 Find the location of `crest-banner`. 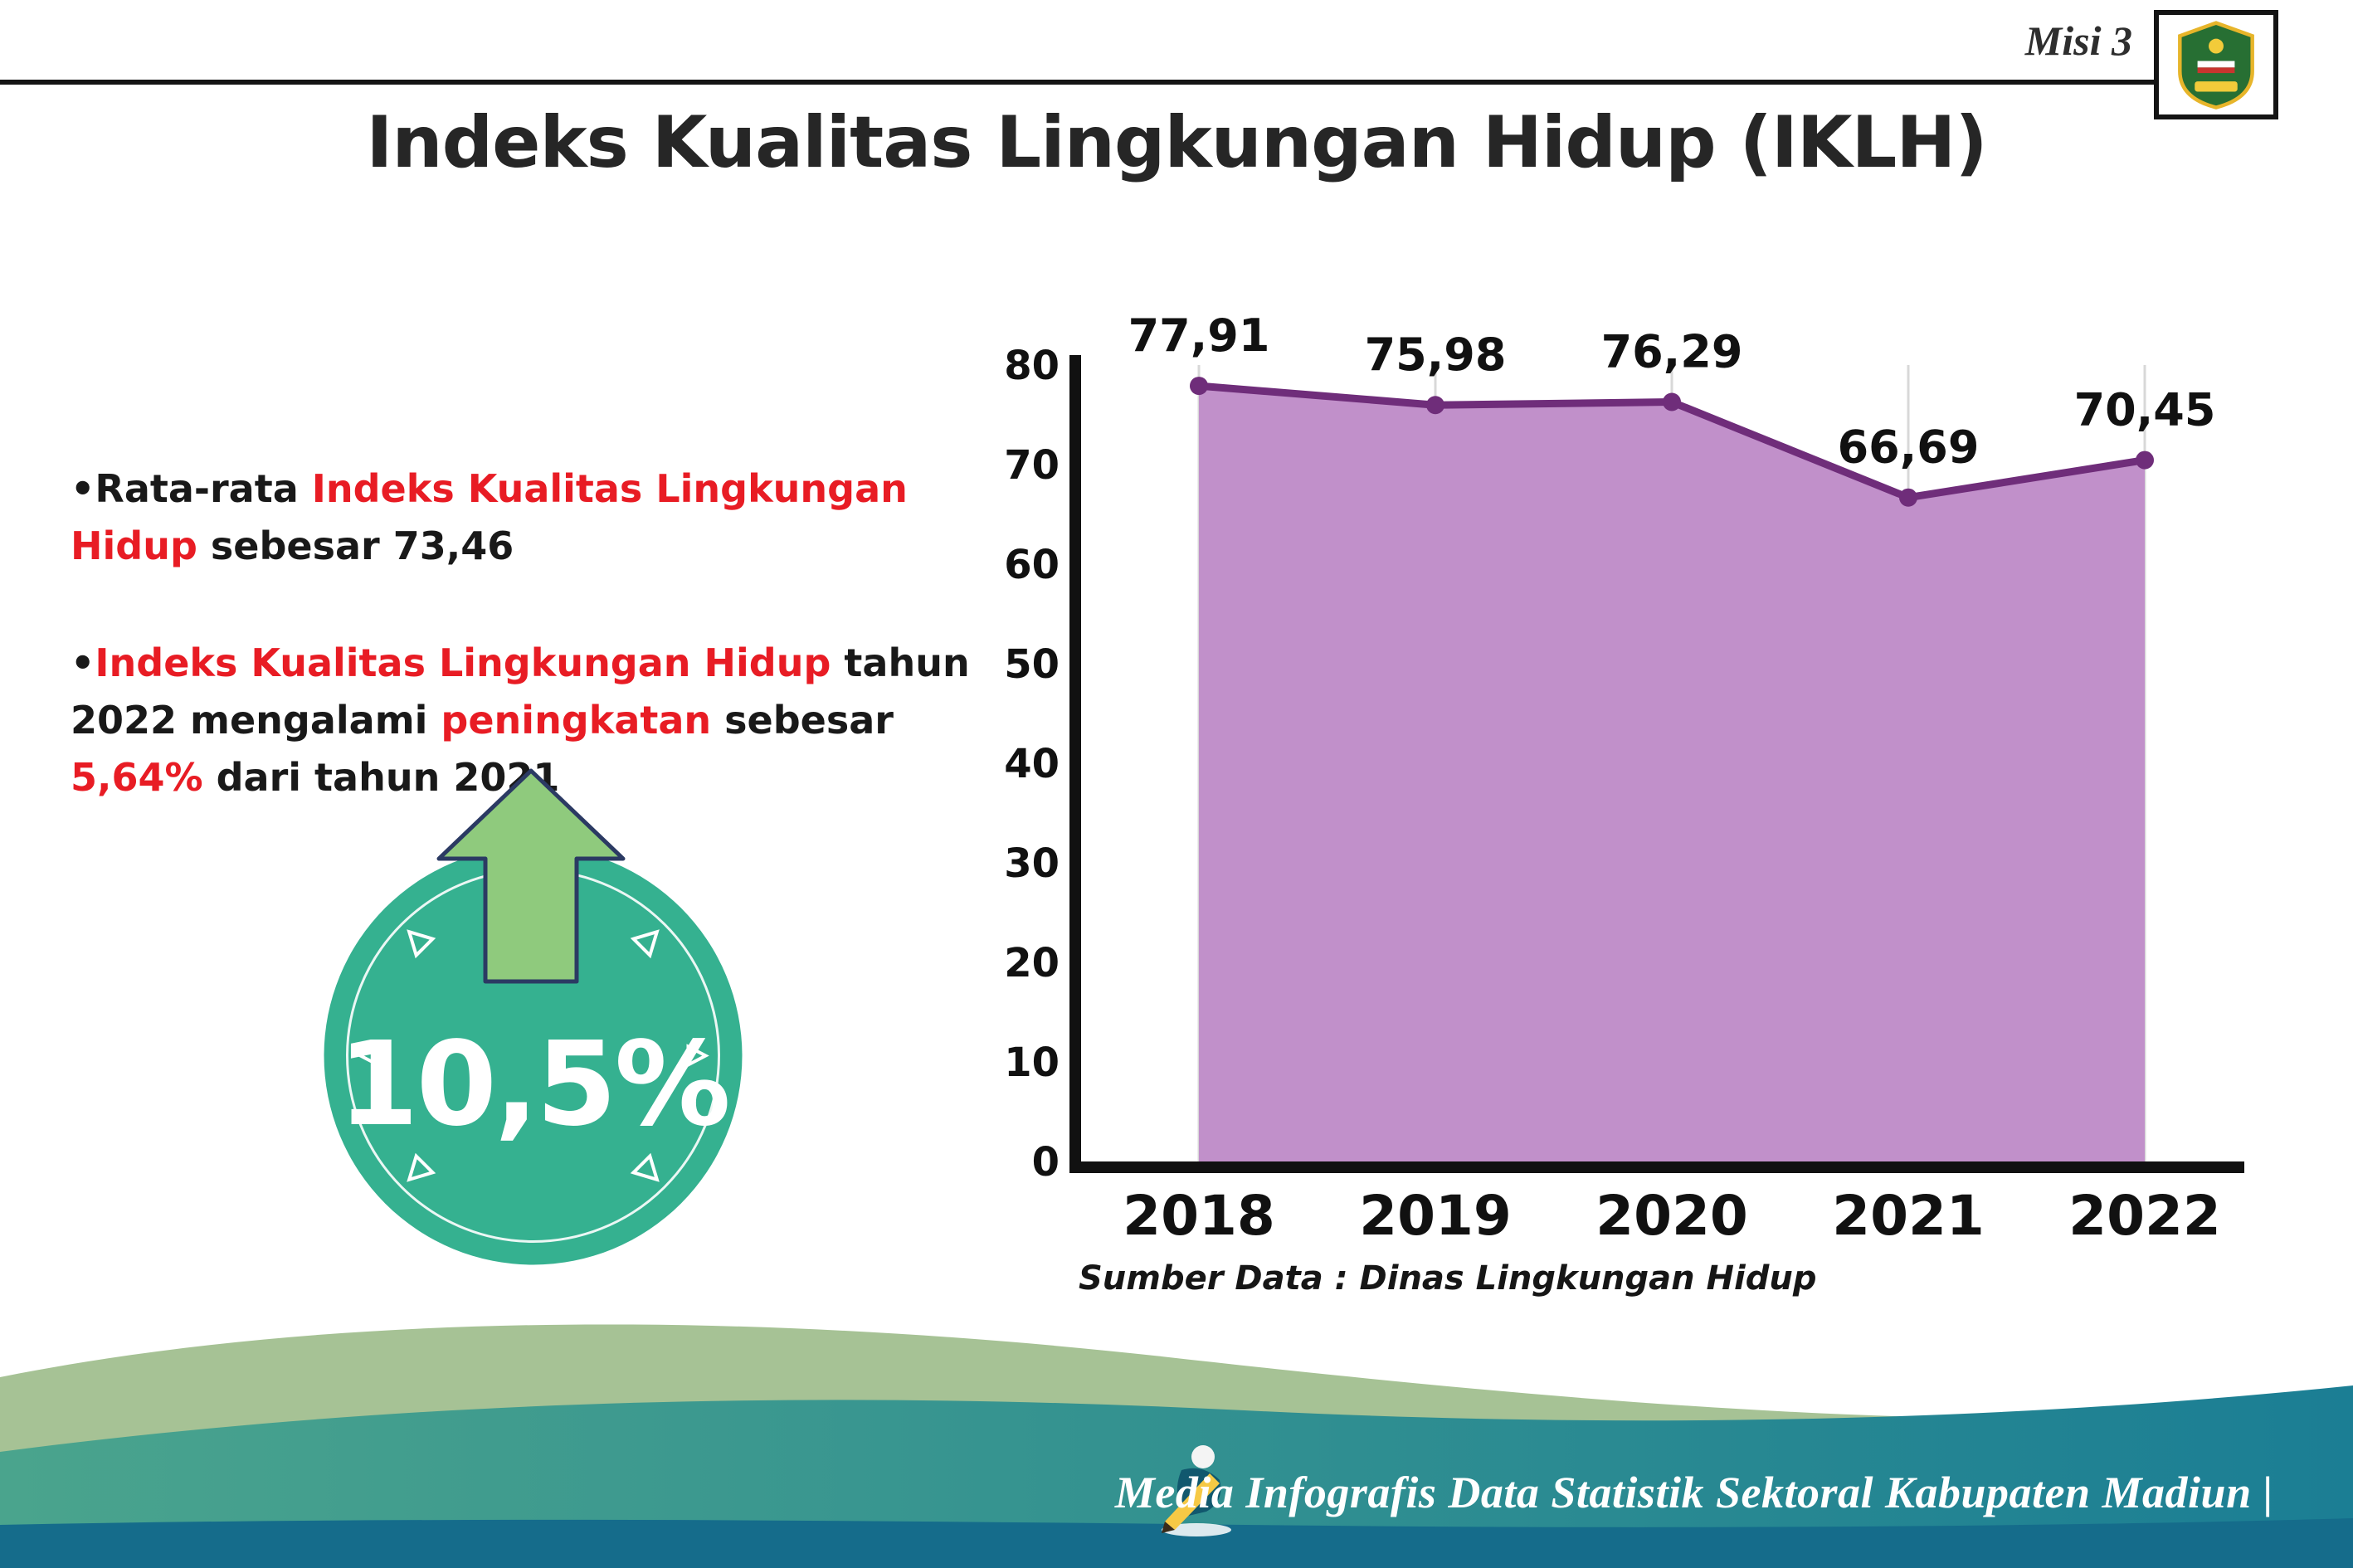

crest-banner is located at coordinates (2216, 86).